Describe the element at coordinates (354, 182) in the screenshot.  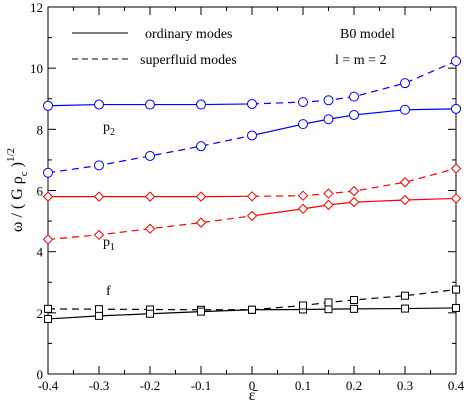
I see `series-line-p1-ordinary-dashed` at that location.